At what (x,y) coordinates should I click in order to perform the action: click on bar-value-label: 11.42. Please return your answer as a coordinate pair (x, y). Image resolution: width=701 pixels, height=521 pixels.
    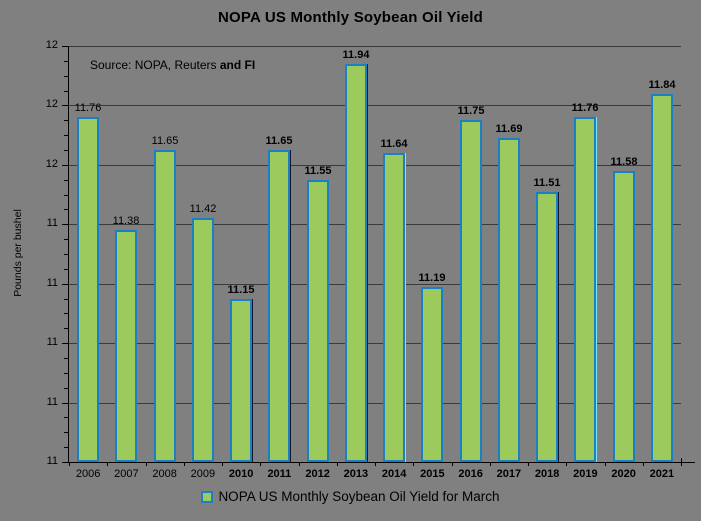
    Looking at the image, I should click on (203, 209).